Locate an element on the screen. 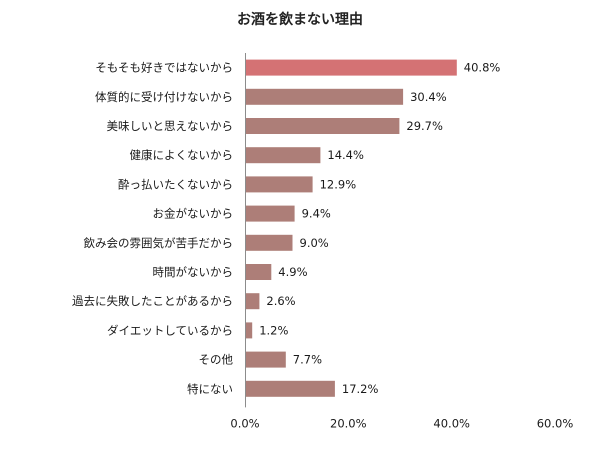  data-label: 4.9% is located at coordinates (292, 272).